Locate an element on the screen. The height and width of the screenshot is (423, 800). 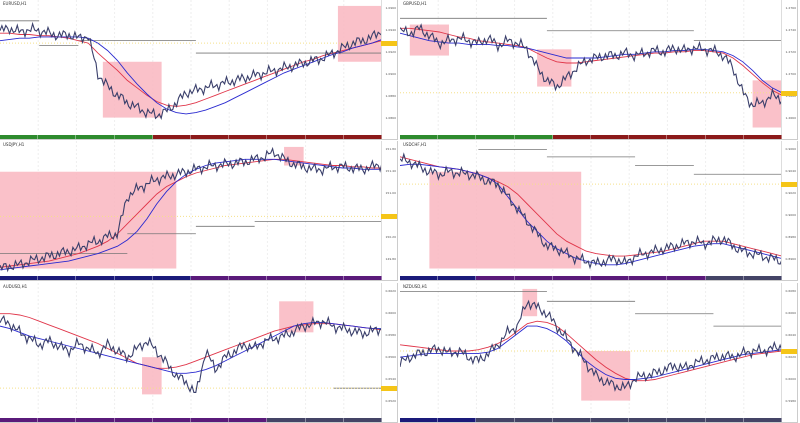
price-label: 150.20 is located at coordinates (391, 237).